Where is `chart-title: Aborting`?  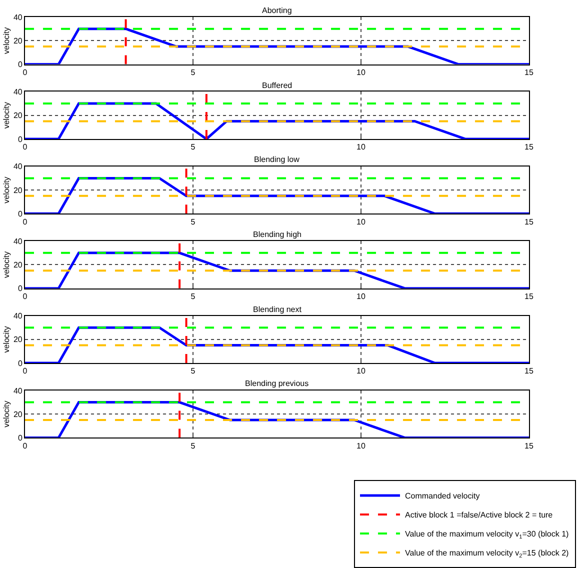 chart-title: Aborting is located at coordinates (277, 10).